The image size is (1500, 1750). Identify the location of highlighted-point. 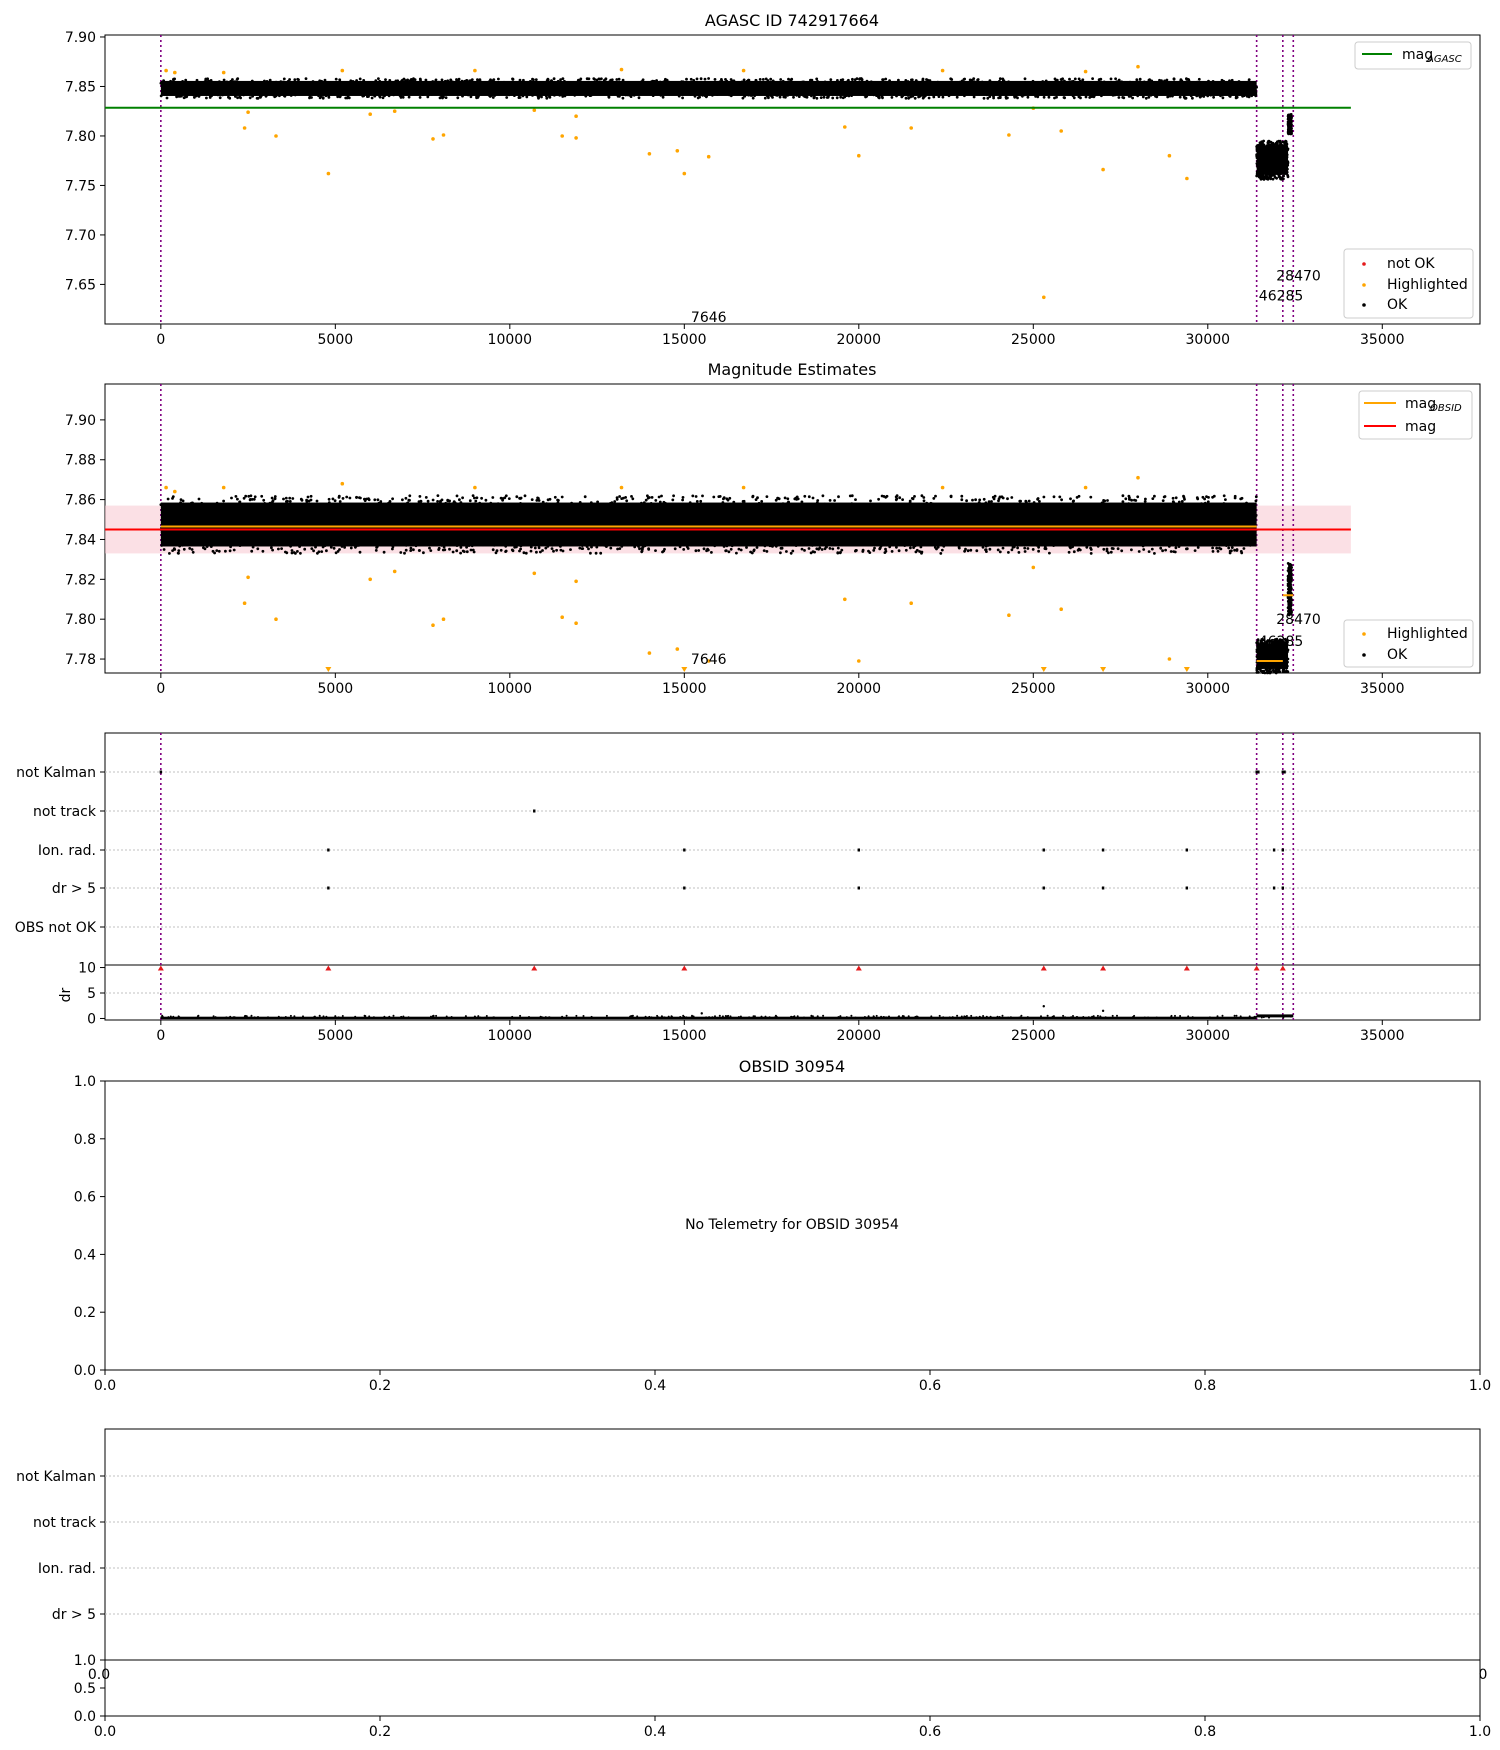
(708, 156).